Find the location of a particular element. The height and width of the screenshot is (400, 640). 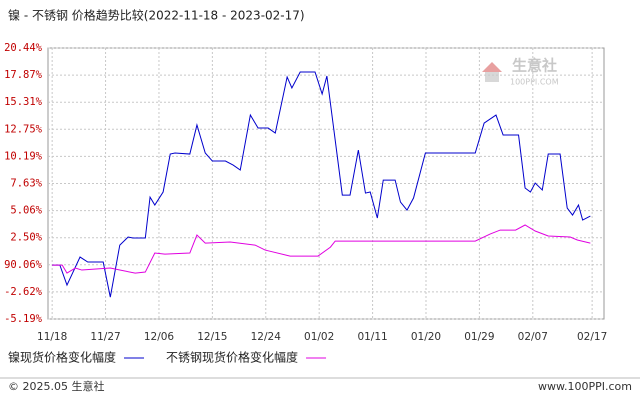

chart-title: 镍 - 不锈钢 价格趋势比较(2022-11-18 - 2023-02-17) is located at coordinates (156, 15).